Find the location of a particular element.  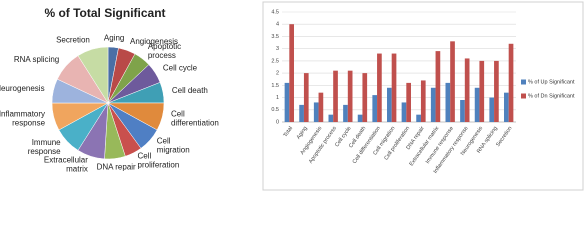

pie-label: DNA repair is located at coordinates (116, 167).